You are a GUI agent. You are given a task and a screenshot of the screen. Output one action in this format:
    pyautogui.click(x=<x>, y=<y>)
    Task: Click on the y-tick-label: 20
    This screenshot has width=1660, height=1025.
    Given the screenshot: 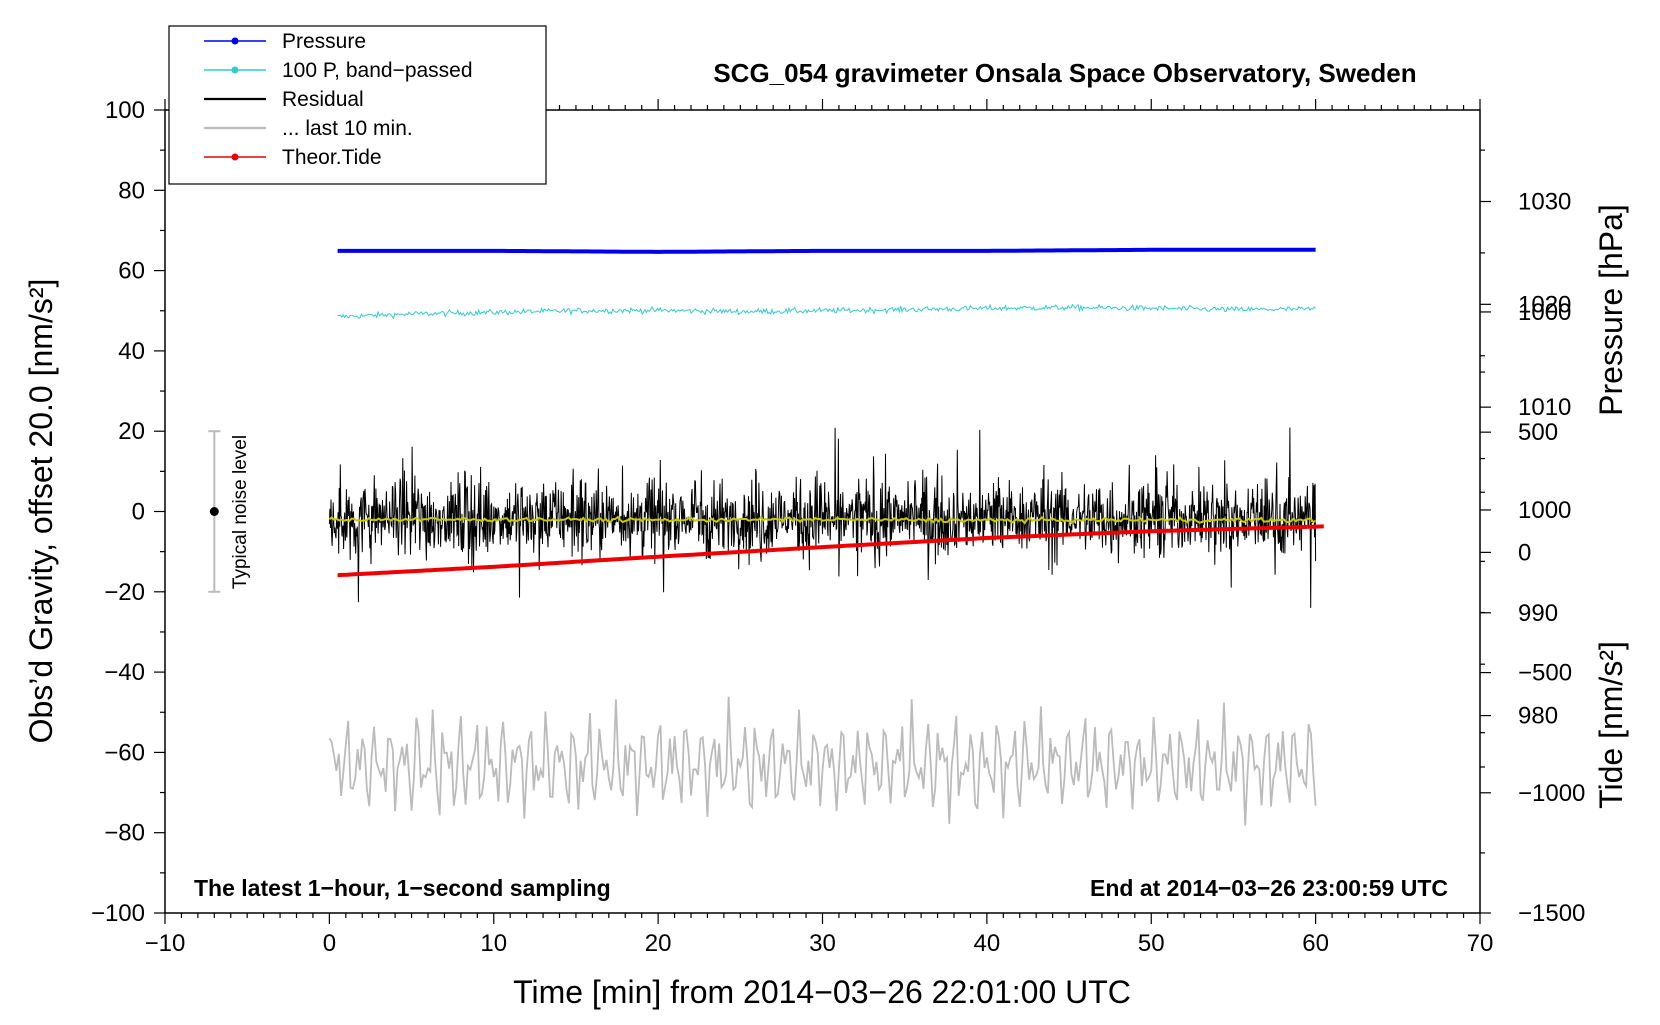 What is the action you would take?
    pyautogui.click(x=131, y=431)
    